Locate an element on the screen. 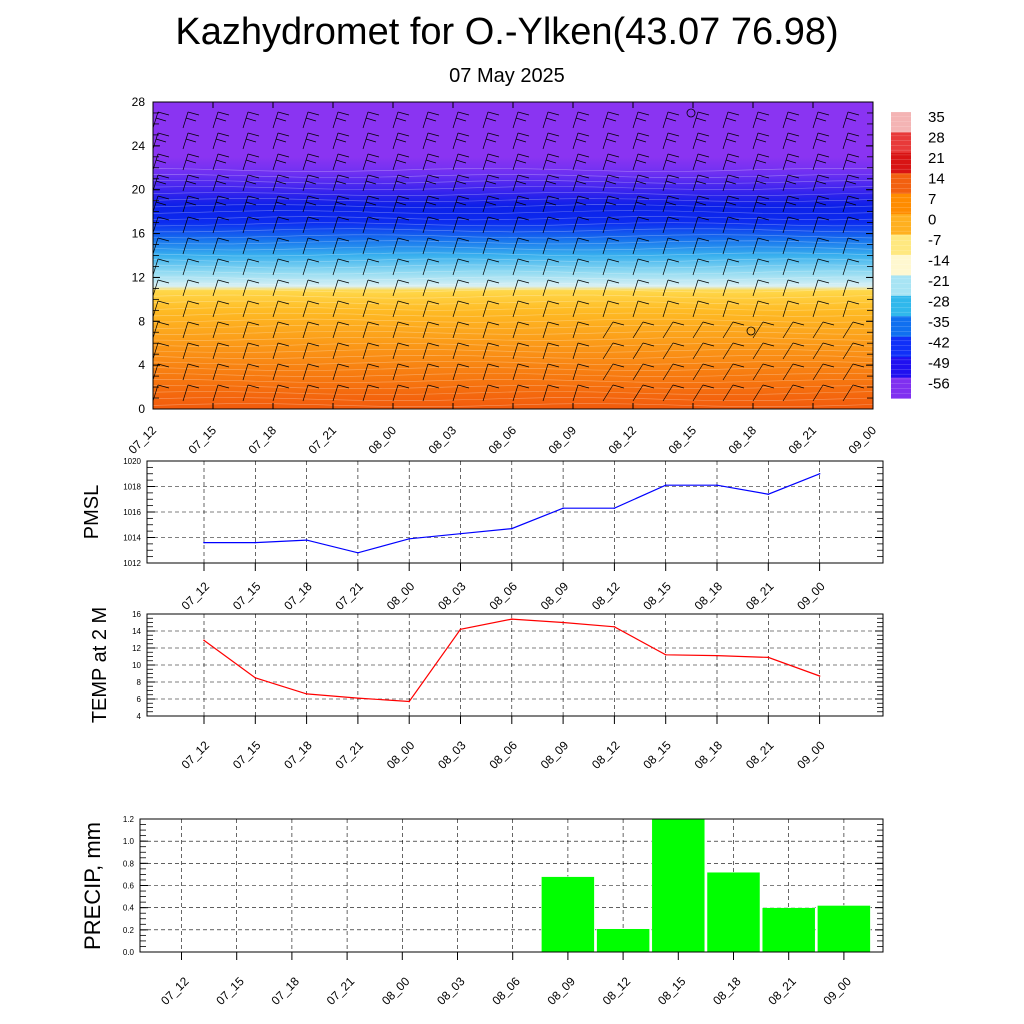  colorbar-label: 35 is located at coordinates (936, 117).